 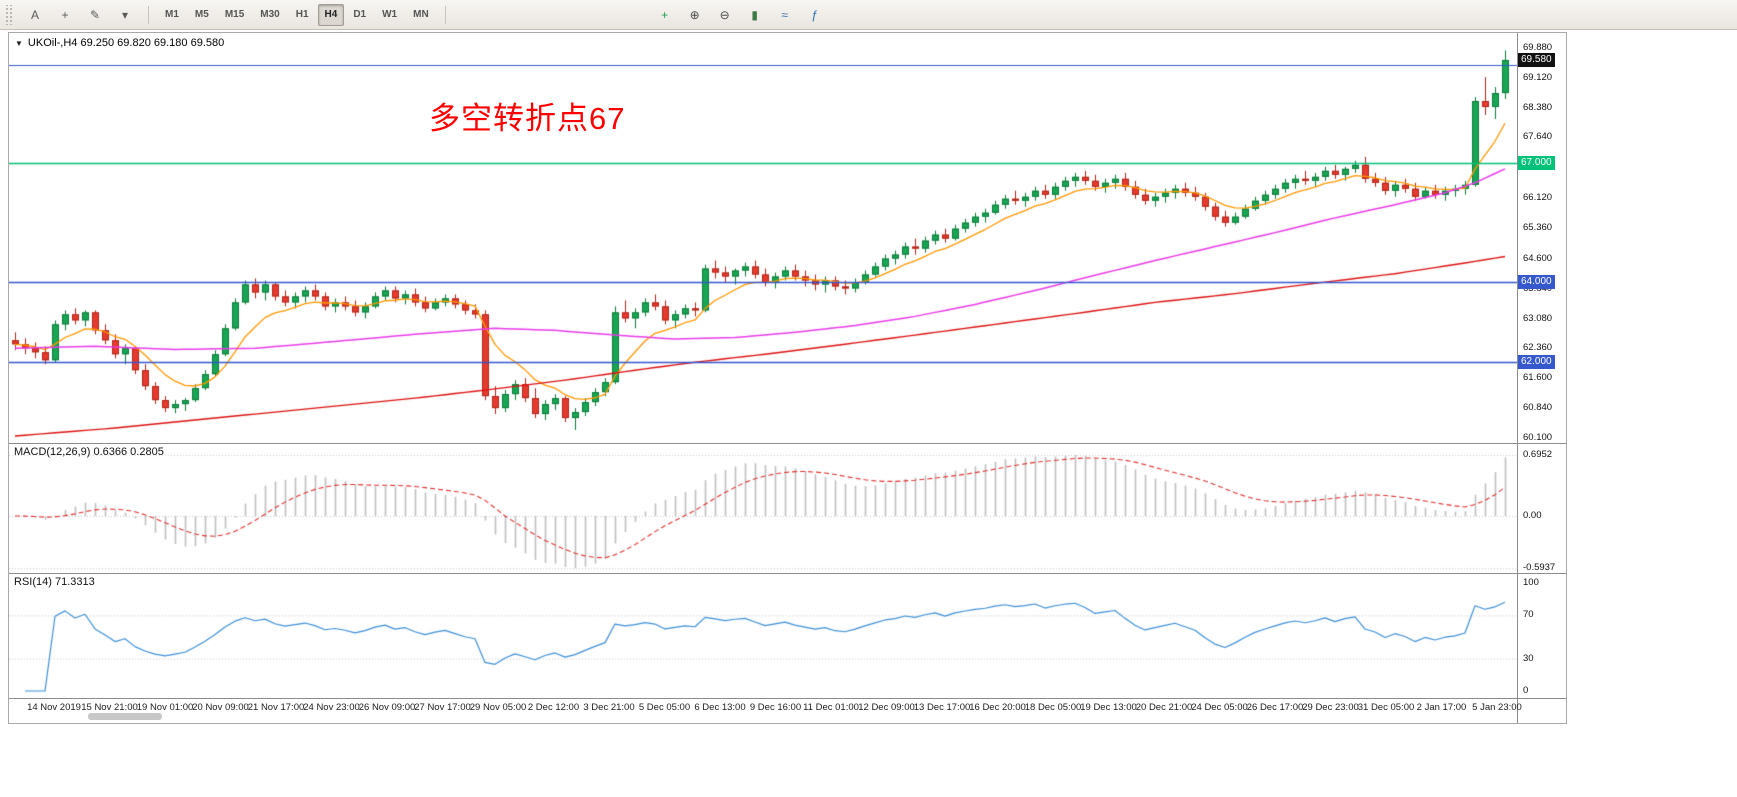 What do you see at coordinates (1536, 362) in the screenshot?
I see `price-tag: 62.000` at bounding box center [1536, 362].